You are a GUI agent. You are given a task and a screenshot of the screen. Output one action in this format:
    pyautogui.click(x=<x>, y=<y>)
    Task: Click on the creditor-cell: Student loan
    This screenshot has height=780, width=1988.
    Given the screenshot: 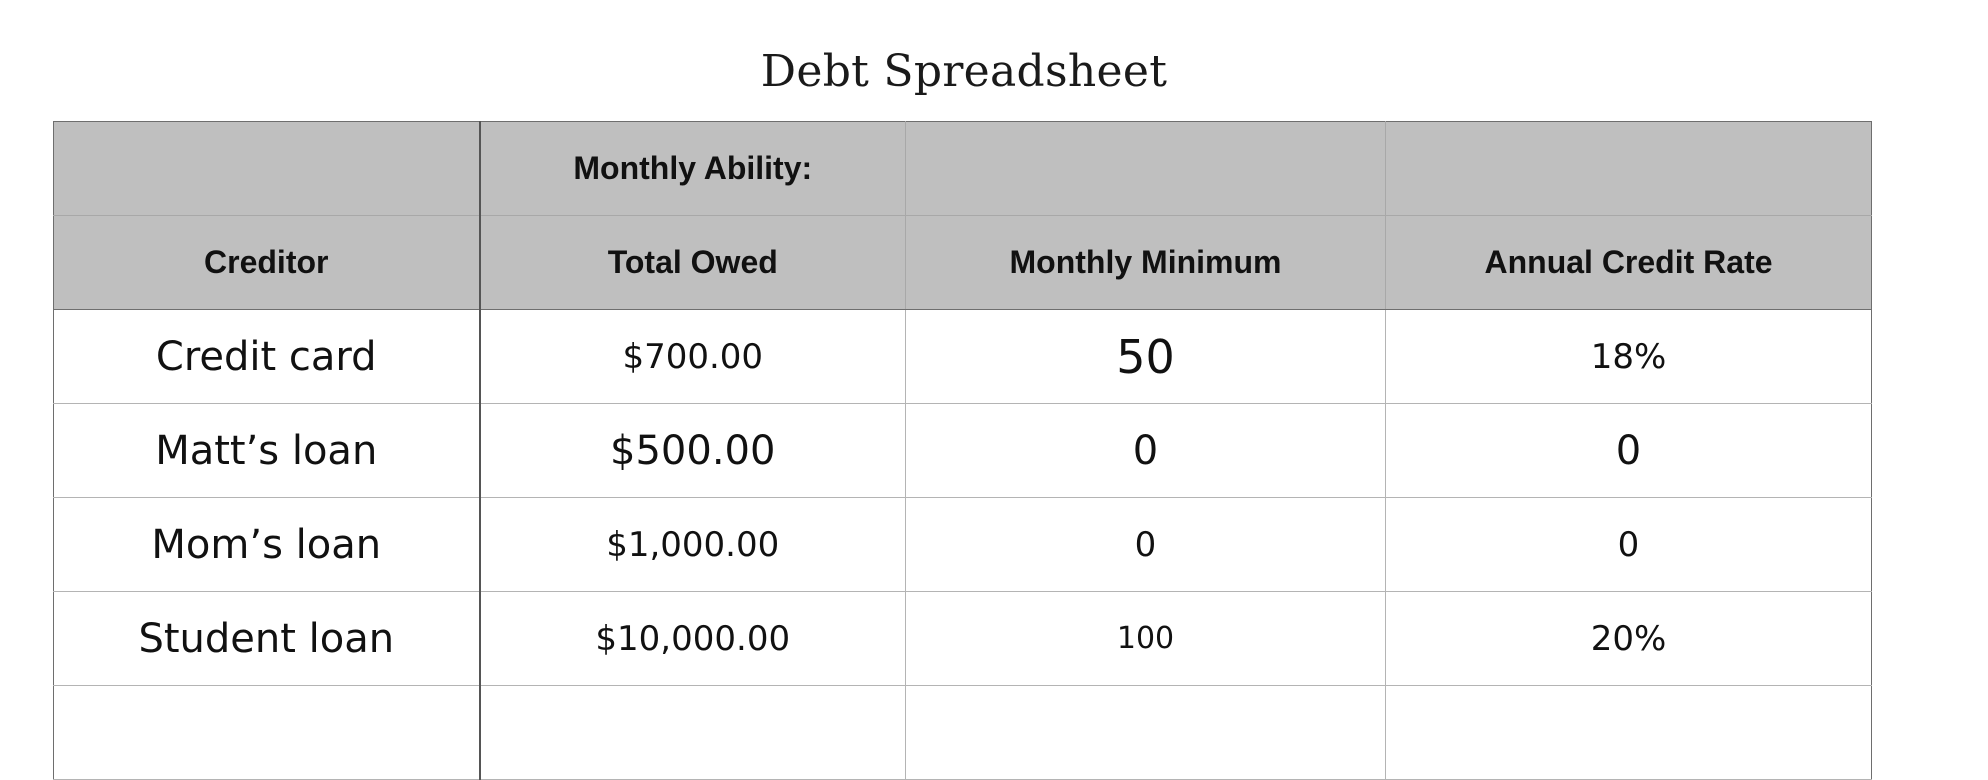 What is the action you would take?
    pyautogui.click(x=267, y=638)
    